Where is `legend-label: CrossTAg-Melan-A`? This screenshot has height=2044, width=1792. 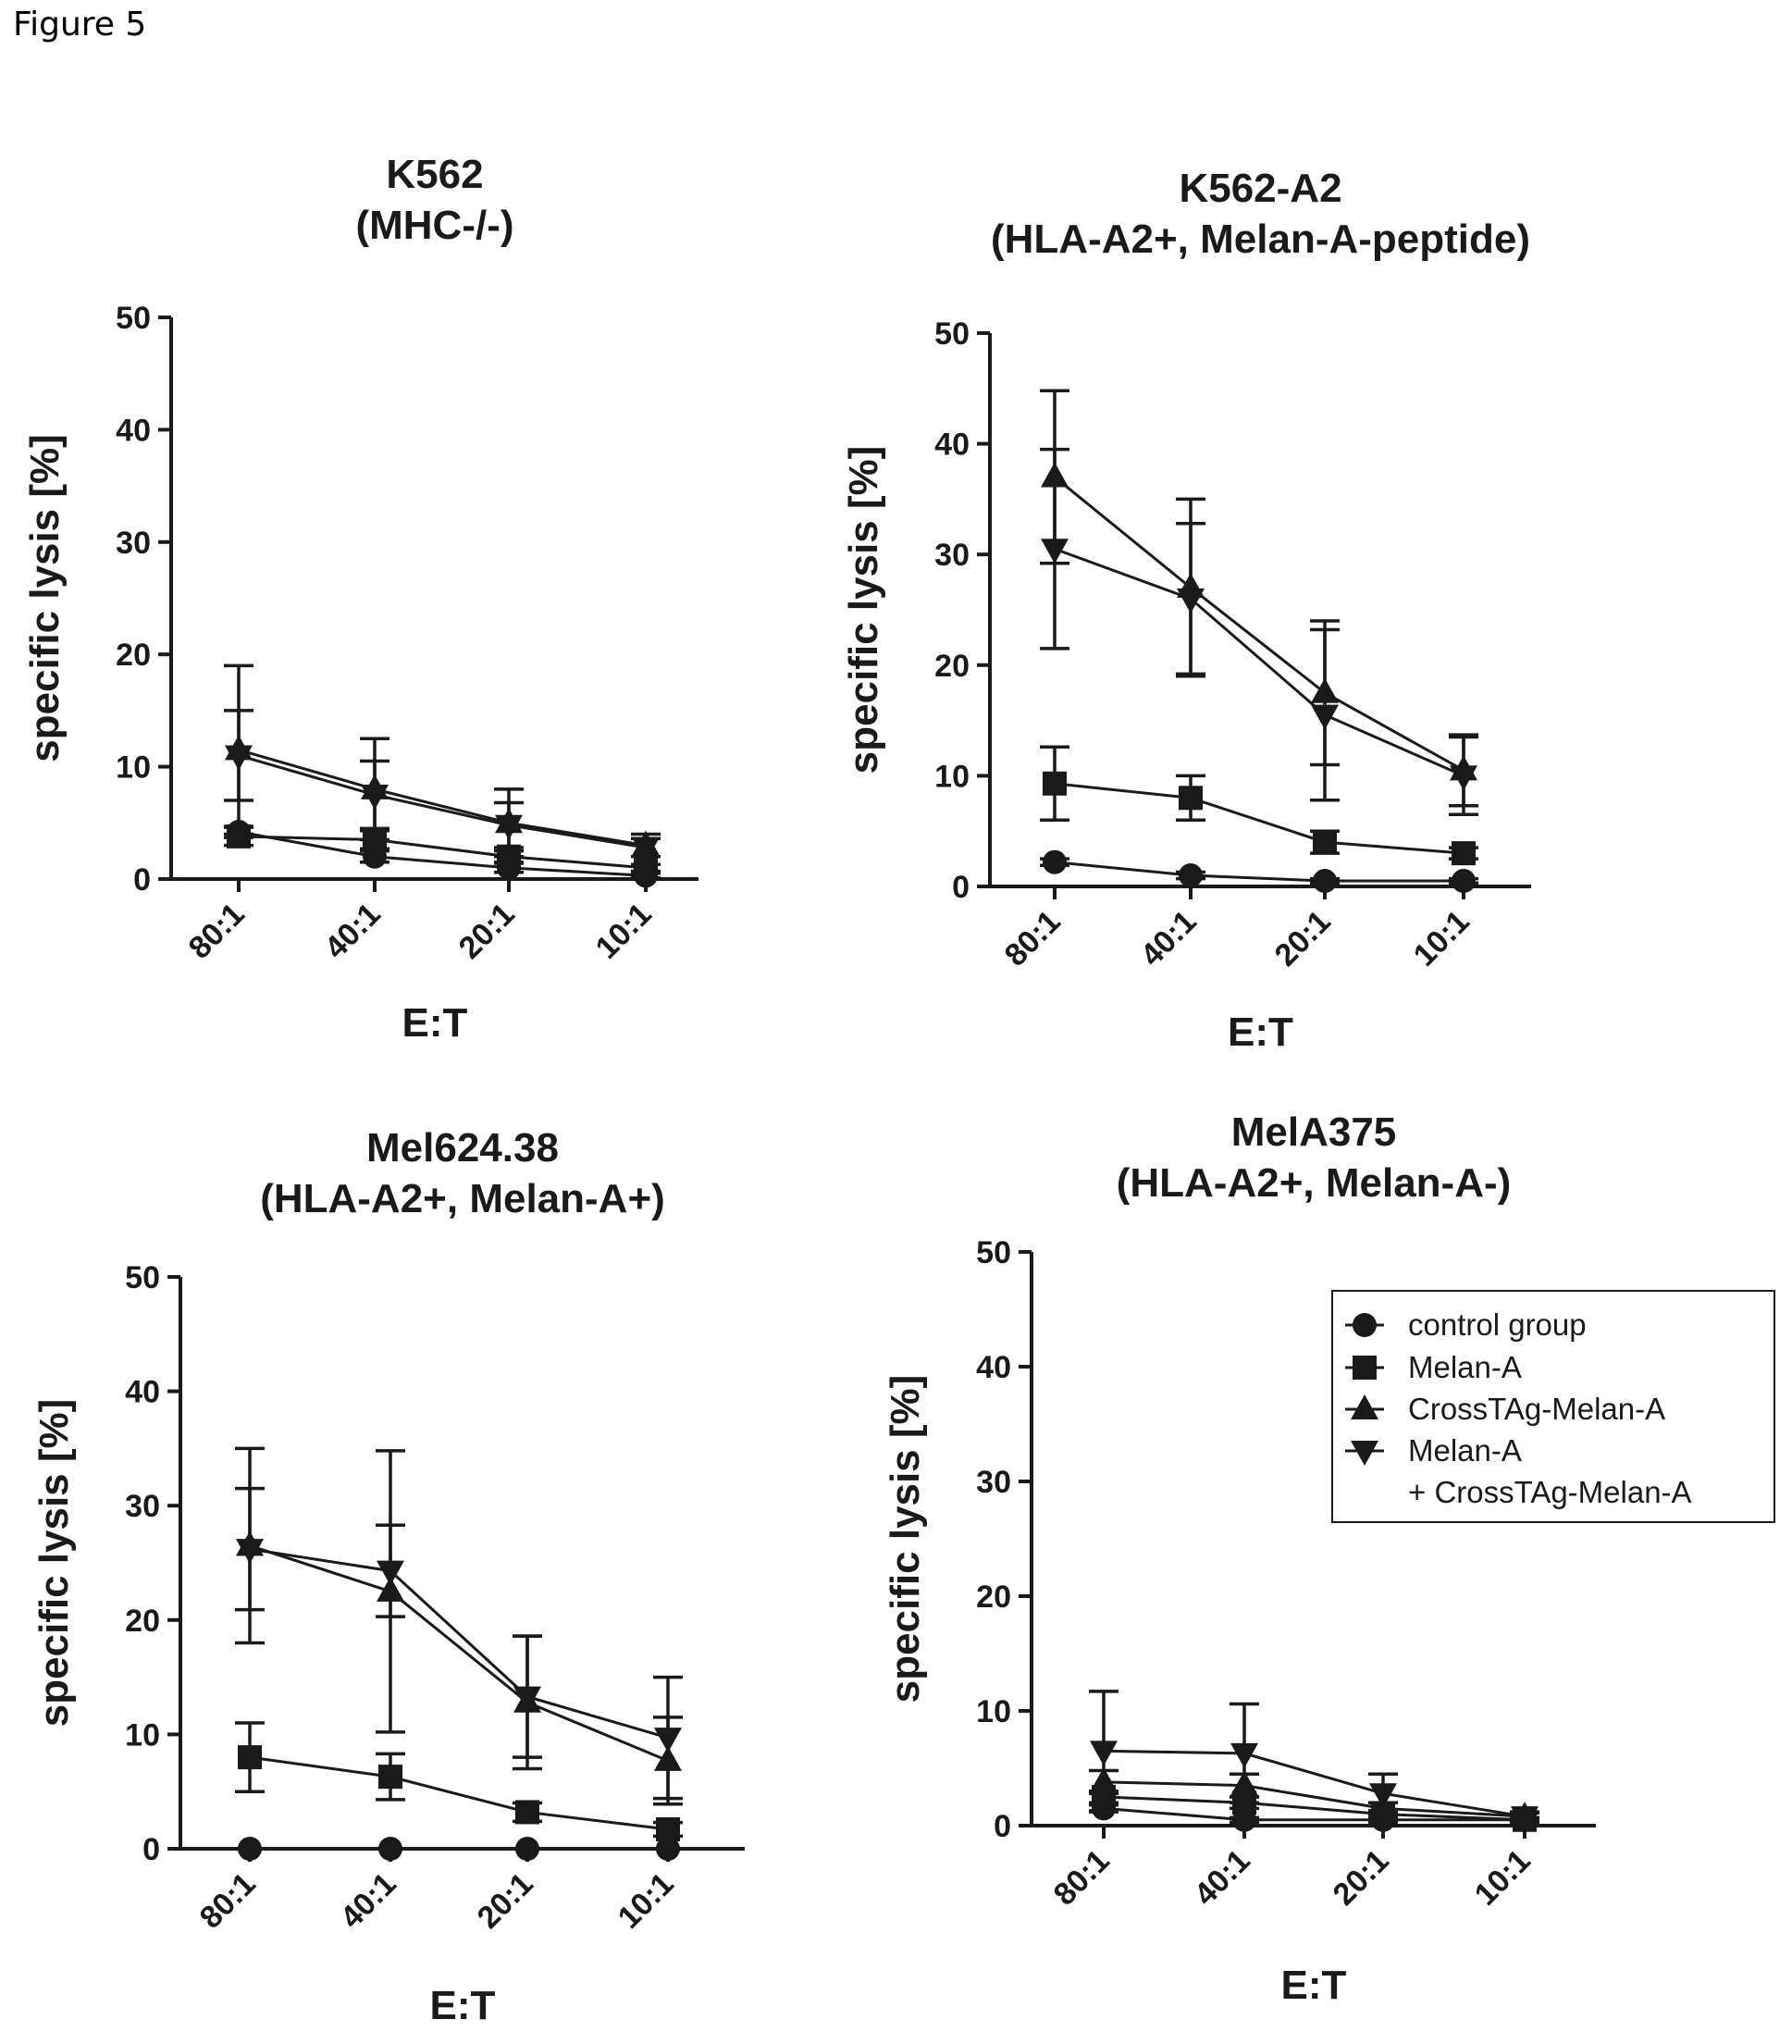 legend-label: CrossTAg-Melan-A is located at coordinates (1536, 1409).